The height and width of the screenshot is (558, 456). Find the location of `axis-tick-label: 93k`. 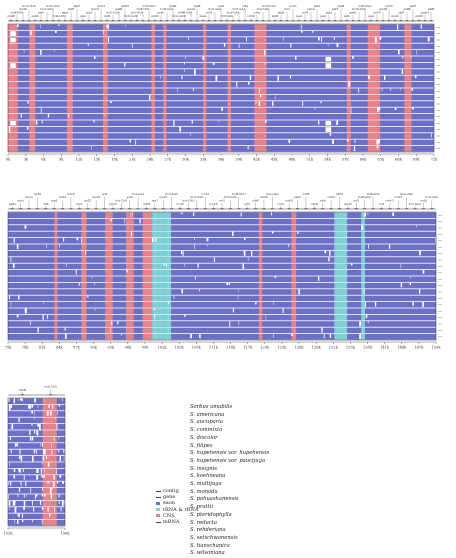

axis-tick-label: 93k is located at coordinates (111, 348).